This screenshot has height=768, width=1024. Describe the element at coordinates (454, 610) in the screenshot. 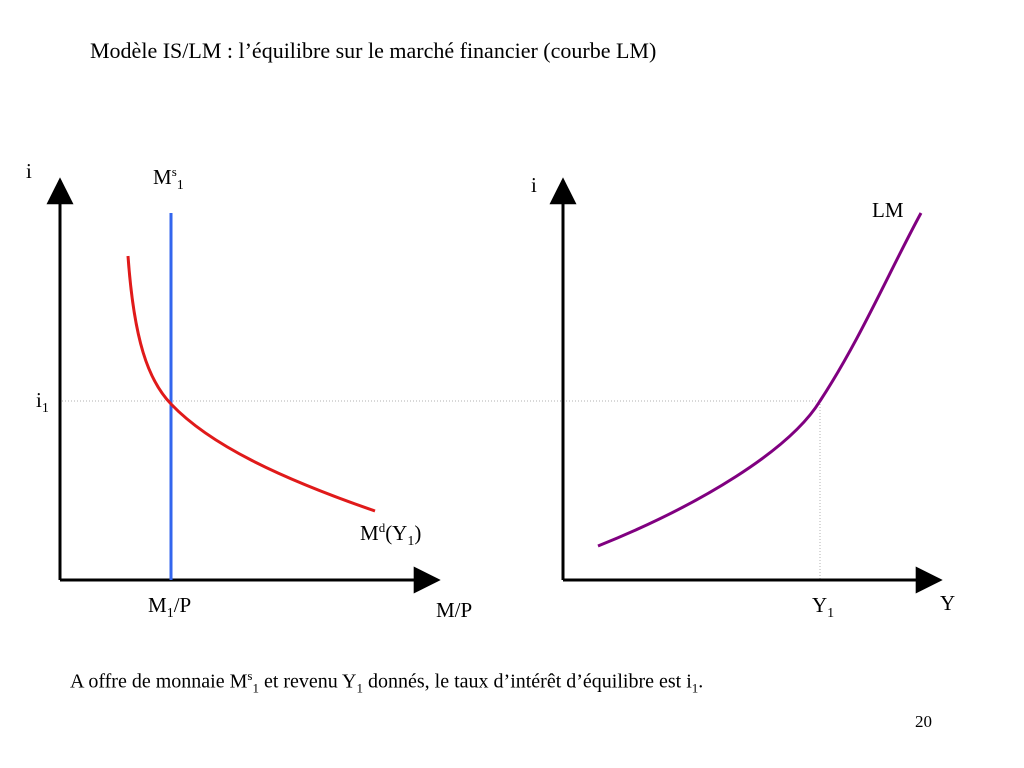

I see `left-x-axis-label: M/P` at that location.